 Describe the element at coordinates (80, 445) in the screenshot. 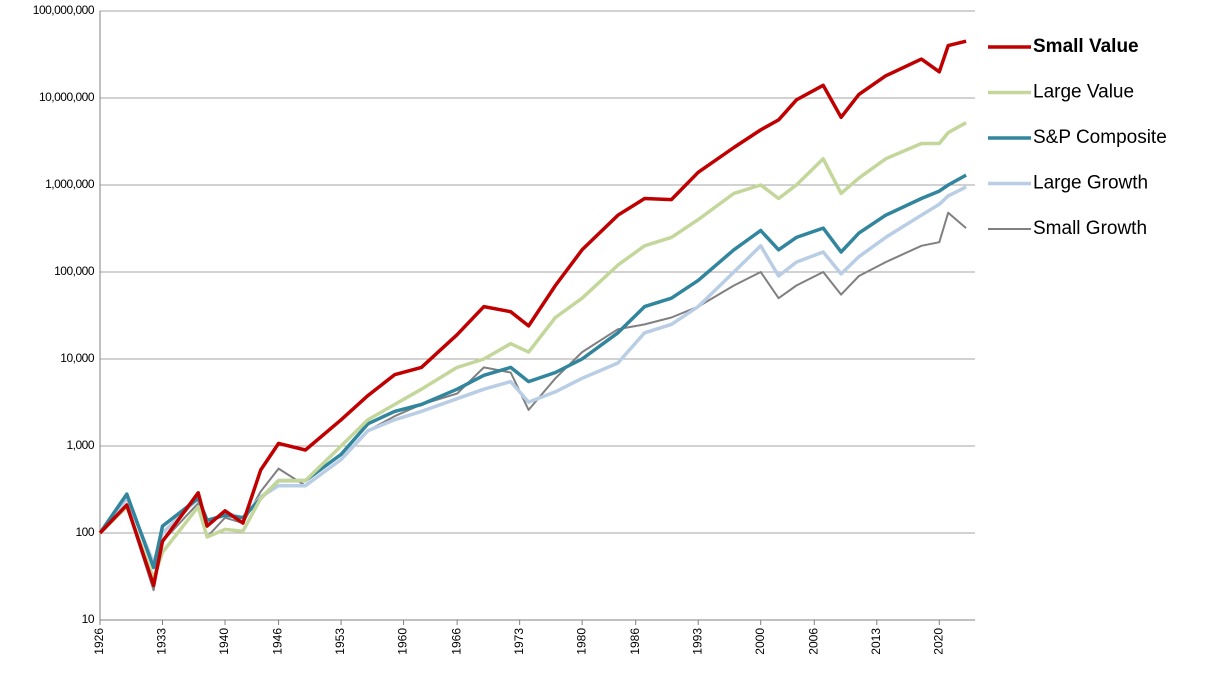

I see `y-tick-label: 1,000` at that location.